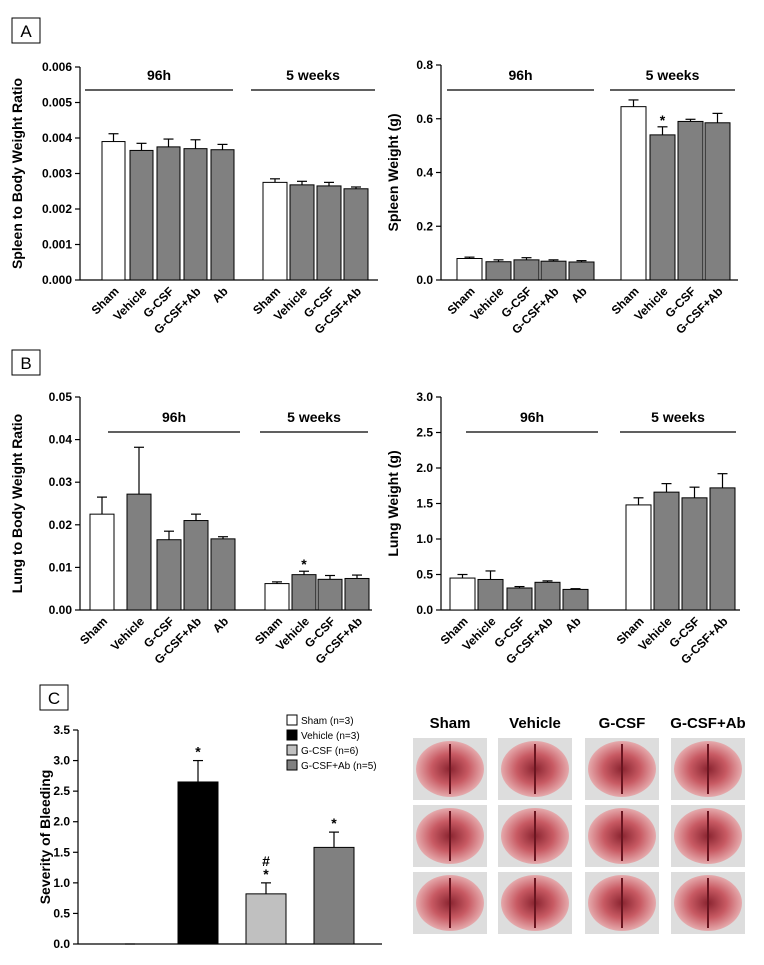 Image resolution: width=764 pixels, height=965 pixels. Describe the element at coordinates (61, 761) in the screenshot. I see `y-tick-label: 3.0` at that location.